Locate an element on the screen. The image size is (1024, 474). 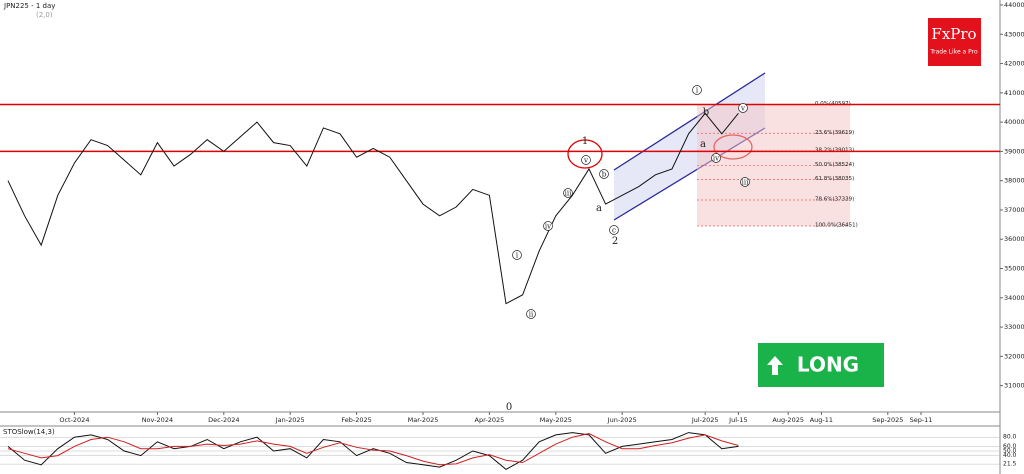
wave-label: c is located at coordinates (614, 231).